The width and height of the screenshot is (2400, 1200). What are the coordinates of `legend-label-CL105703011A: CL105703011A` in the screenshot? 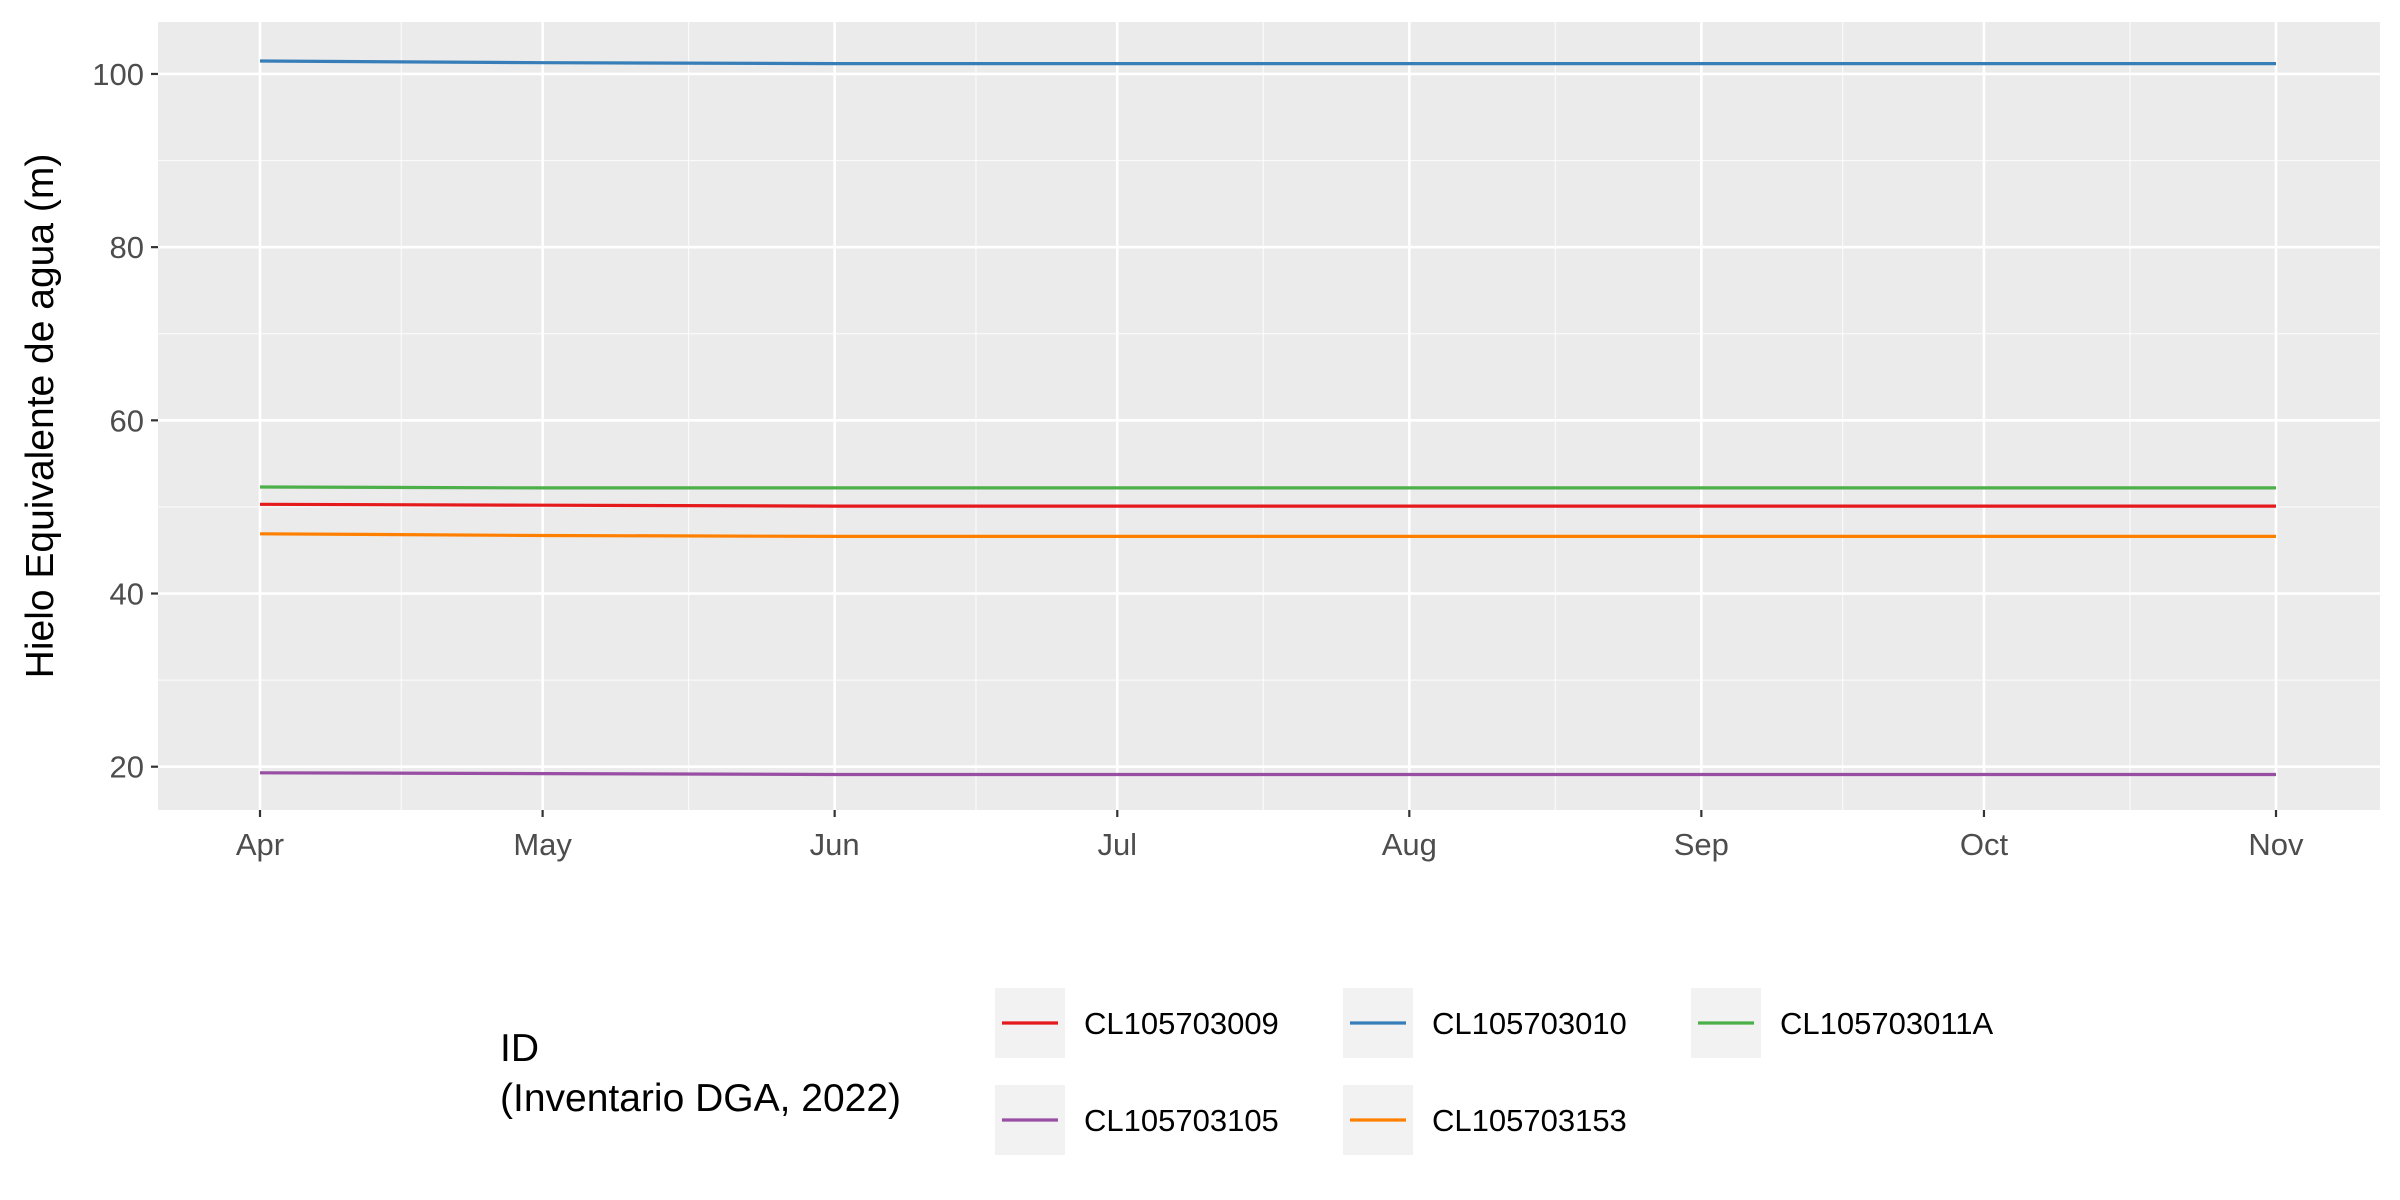 It's located at (1886, 1023).